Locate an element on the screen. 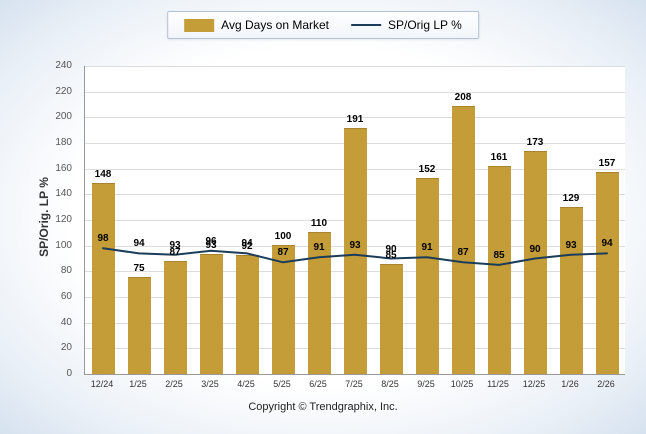  copyright-text: Copyright © Trendgraphix, Inc. is located at coordinates (323, 407).